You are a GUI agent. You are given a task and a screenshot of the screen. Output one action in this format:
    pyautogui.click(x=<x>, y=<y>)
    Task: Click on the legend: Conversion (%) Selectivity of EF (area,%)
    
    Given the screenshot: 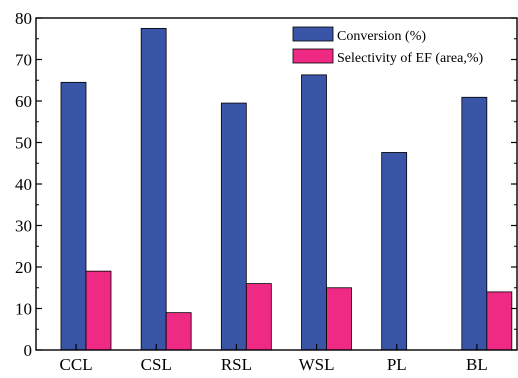 What is the action you would take?
    pyautogui.click(x=388, y=46)
    